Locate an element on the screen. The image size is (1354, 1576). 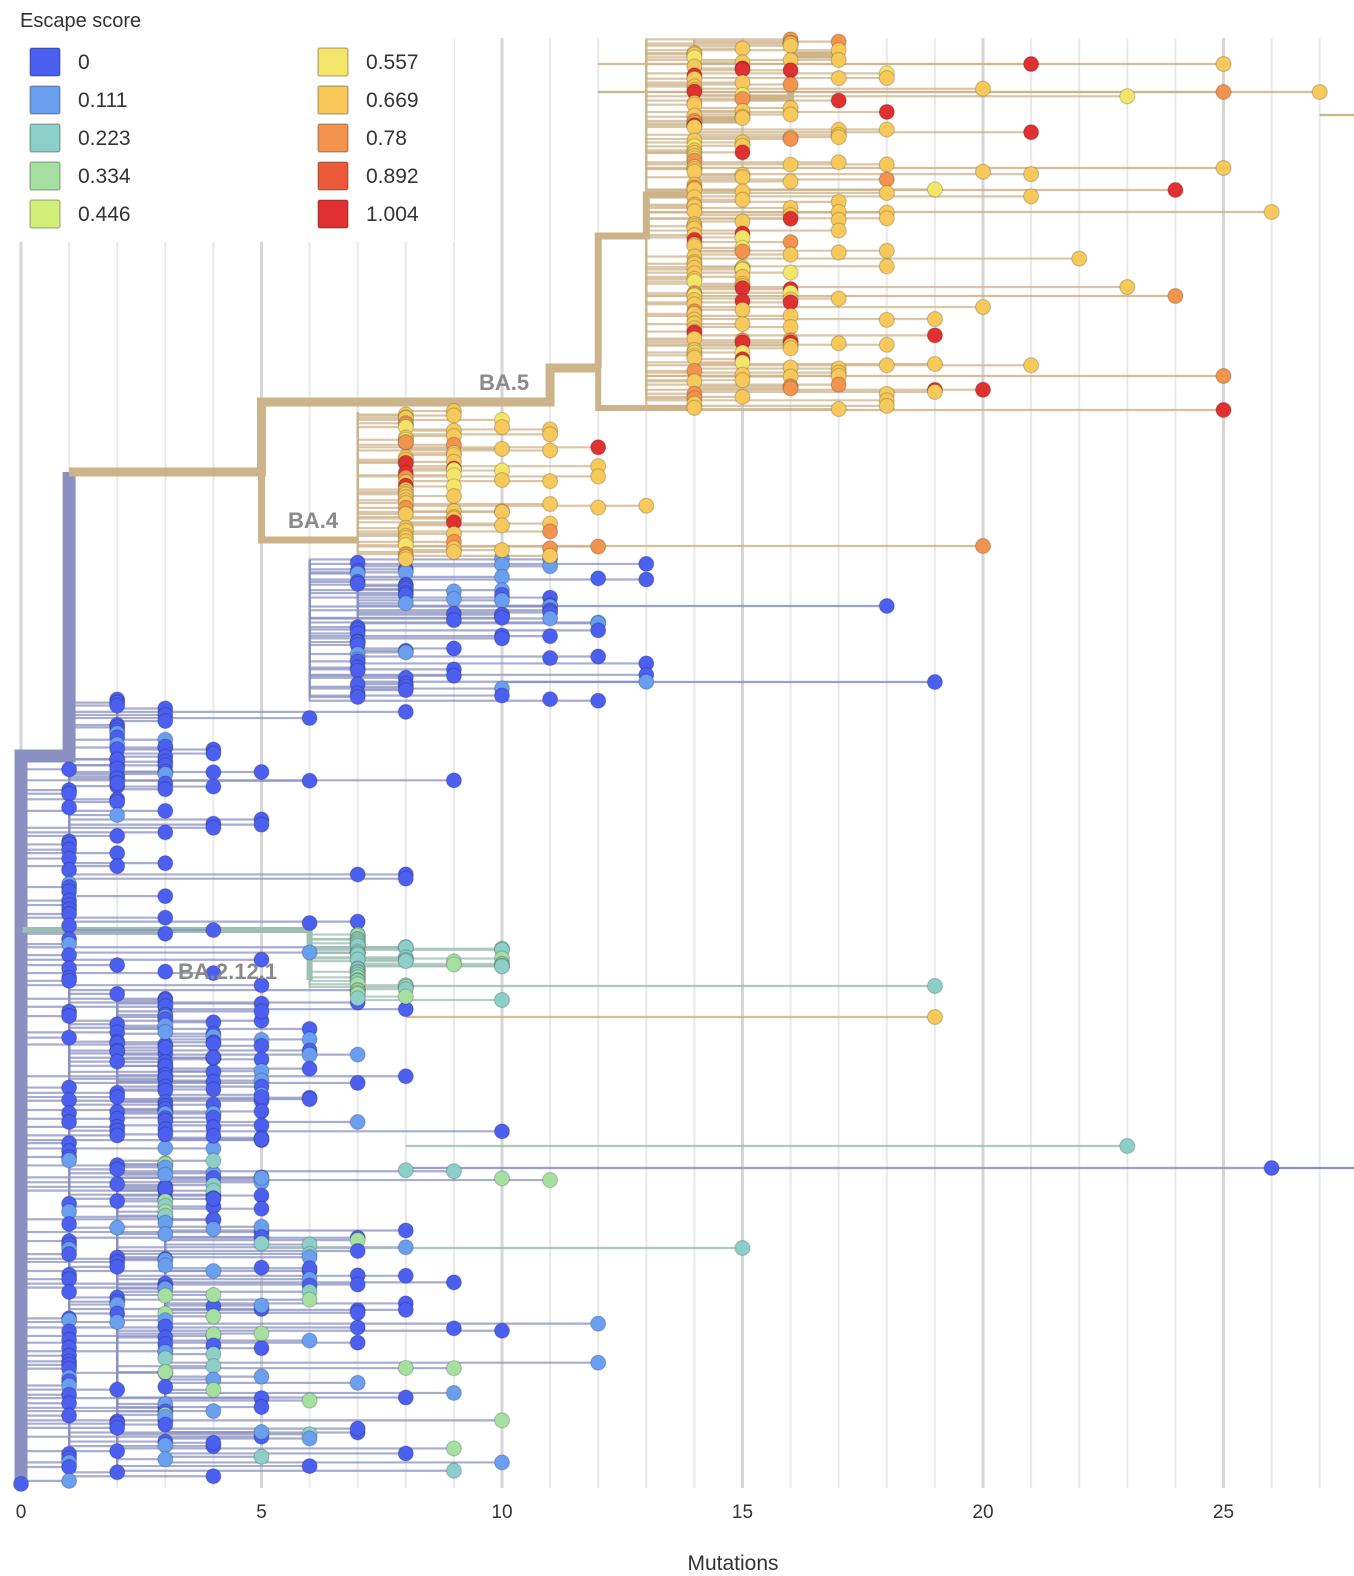
clade-label: BA.2.12.1 is located at coordinates (227, 971).